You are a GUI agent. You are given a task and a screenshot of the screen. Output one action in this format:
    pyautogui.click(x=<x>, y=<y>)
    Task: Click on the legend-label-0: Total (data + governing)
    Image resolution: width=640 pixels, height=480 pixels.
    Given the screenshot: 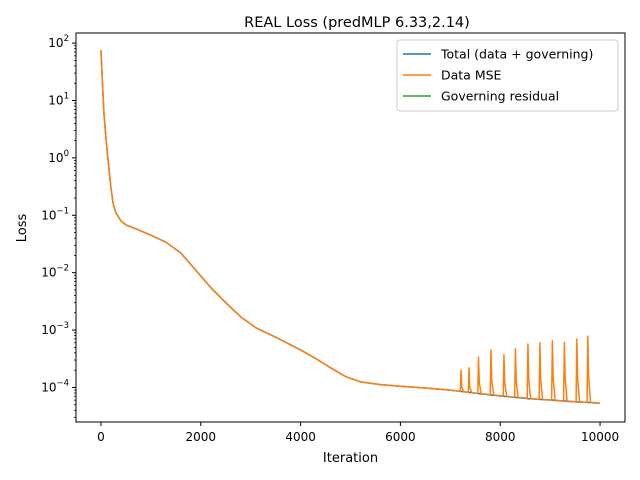 What is the action you would take?
    pyautogui.click(x=516, y=54)
    